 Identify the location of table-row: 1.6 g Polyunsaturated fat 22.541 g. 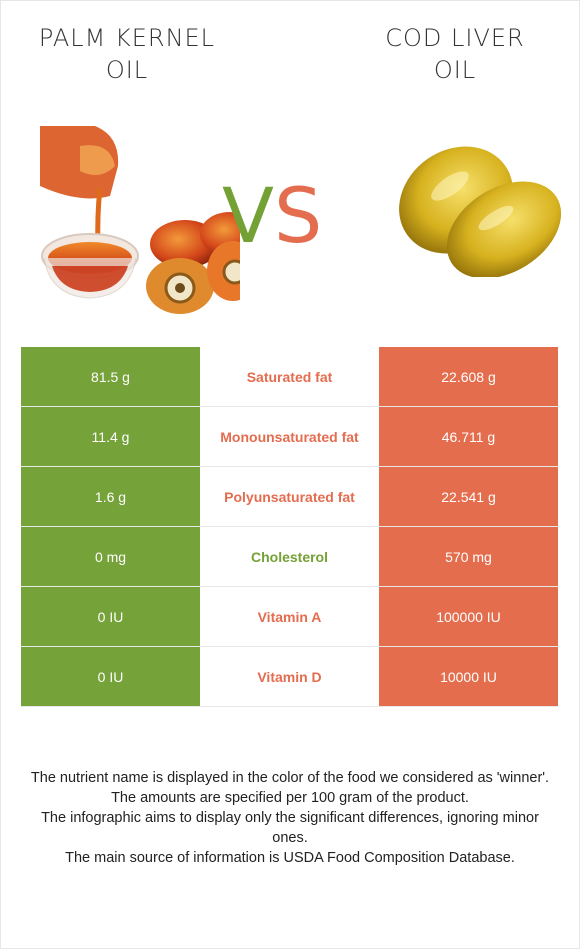
(289, 497).